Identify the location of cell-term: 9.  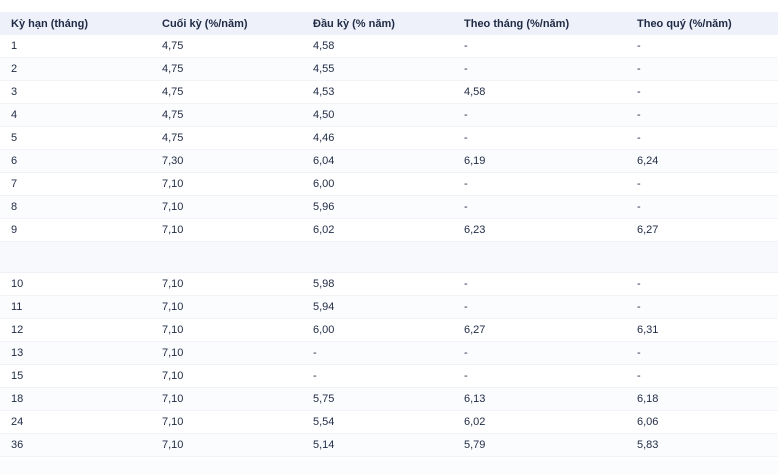
(14, 230).